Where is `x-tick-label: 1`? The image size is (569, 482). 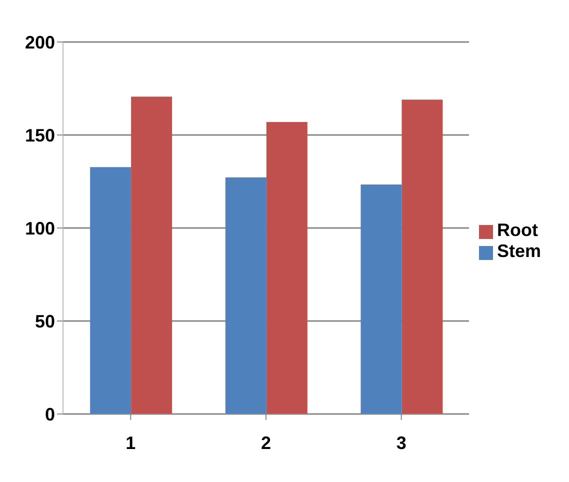 x-tick-label: 1 is located at coordinates (131, 442).